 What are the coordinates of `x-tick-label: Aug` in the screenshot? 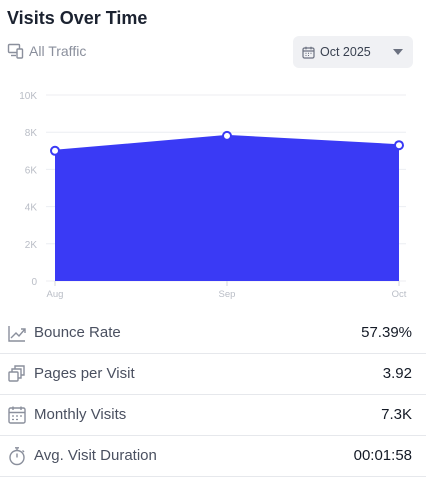 It's located at (55, 294).